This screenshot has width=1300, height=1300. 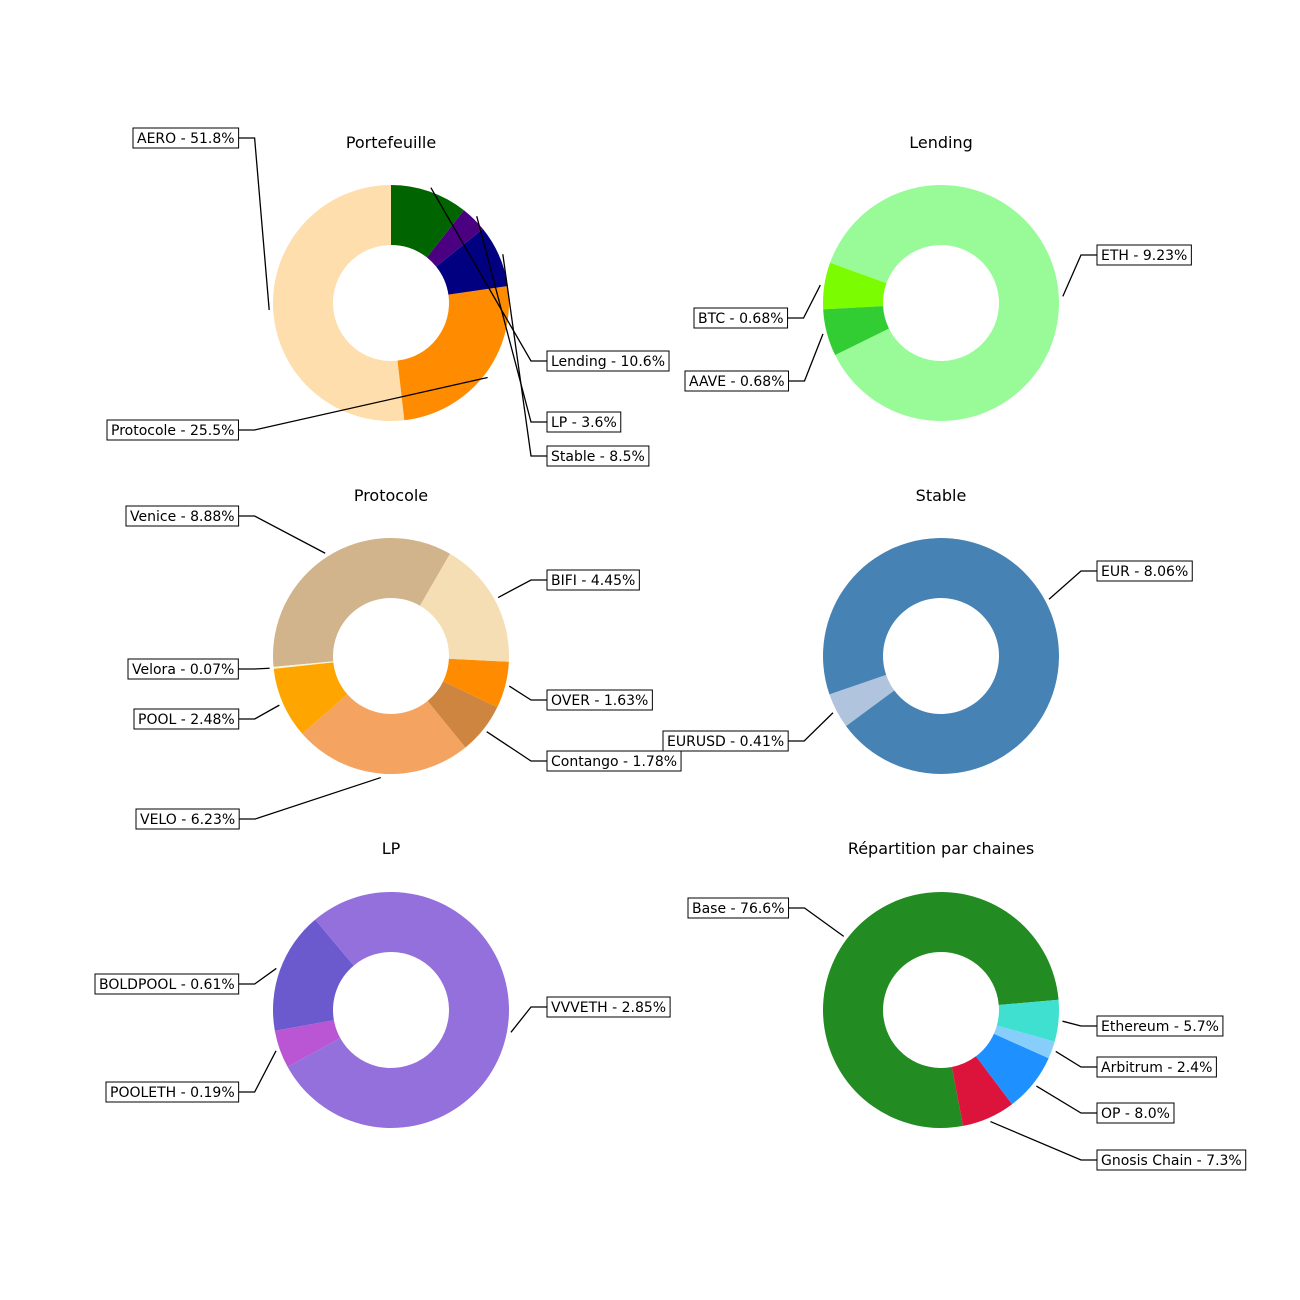 I want to click on slice-over, so click(x=476, y=683).